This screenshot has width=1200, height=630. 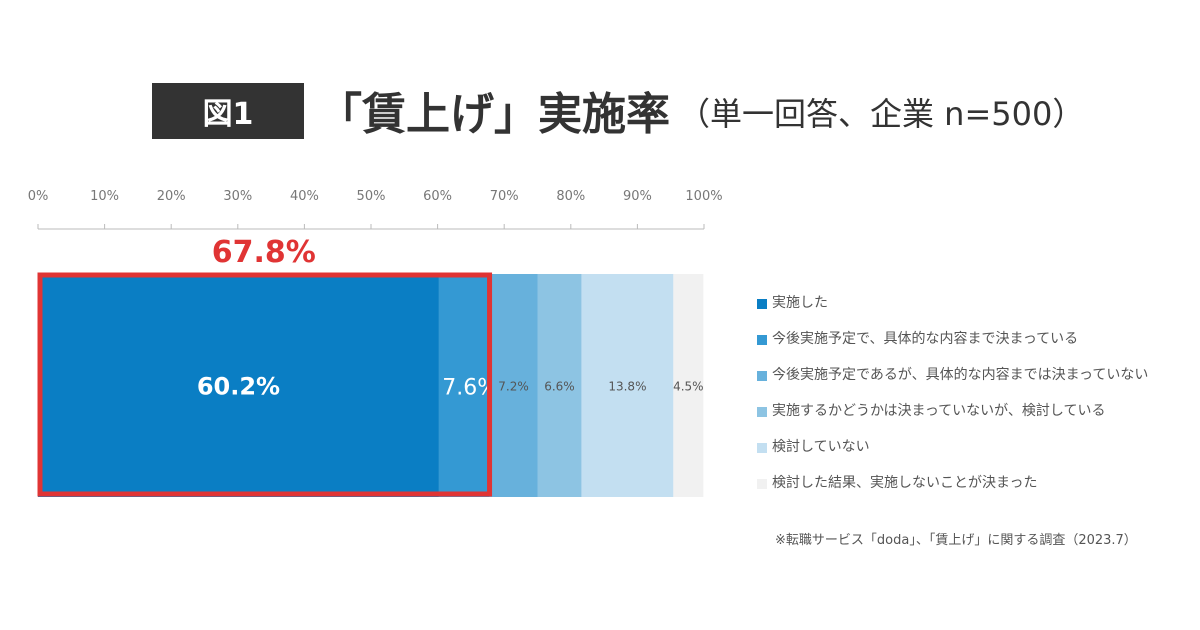 I want to click on x-tick-label: 60%, so click(x=437, y=196).